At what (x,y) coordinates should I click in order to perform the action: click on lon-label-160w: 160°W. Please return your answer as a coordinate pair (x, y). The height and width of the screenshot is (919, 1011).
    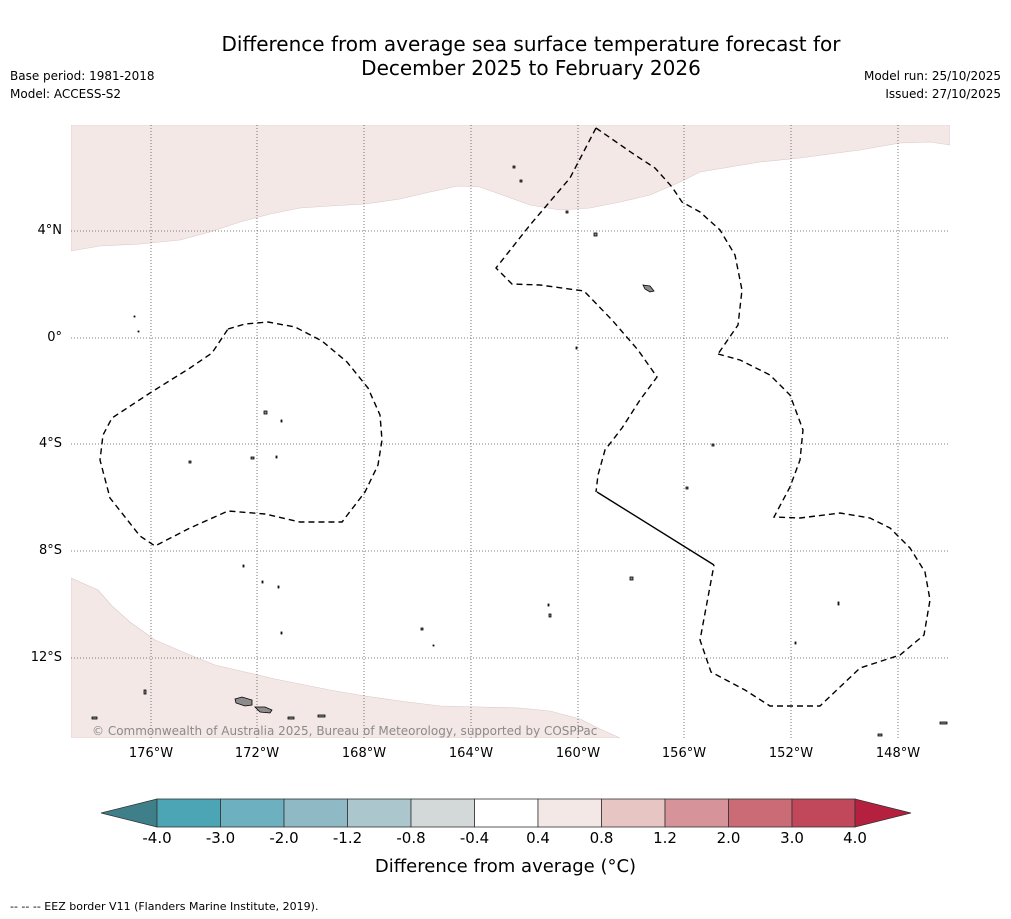
    Looking at the image, I should click on (578, 753).